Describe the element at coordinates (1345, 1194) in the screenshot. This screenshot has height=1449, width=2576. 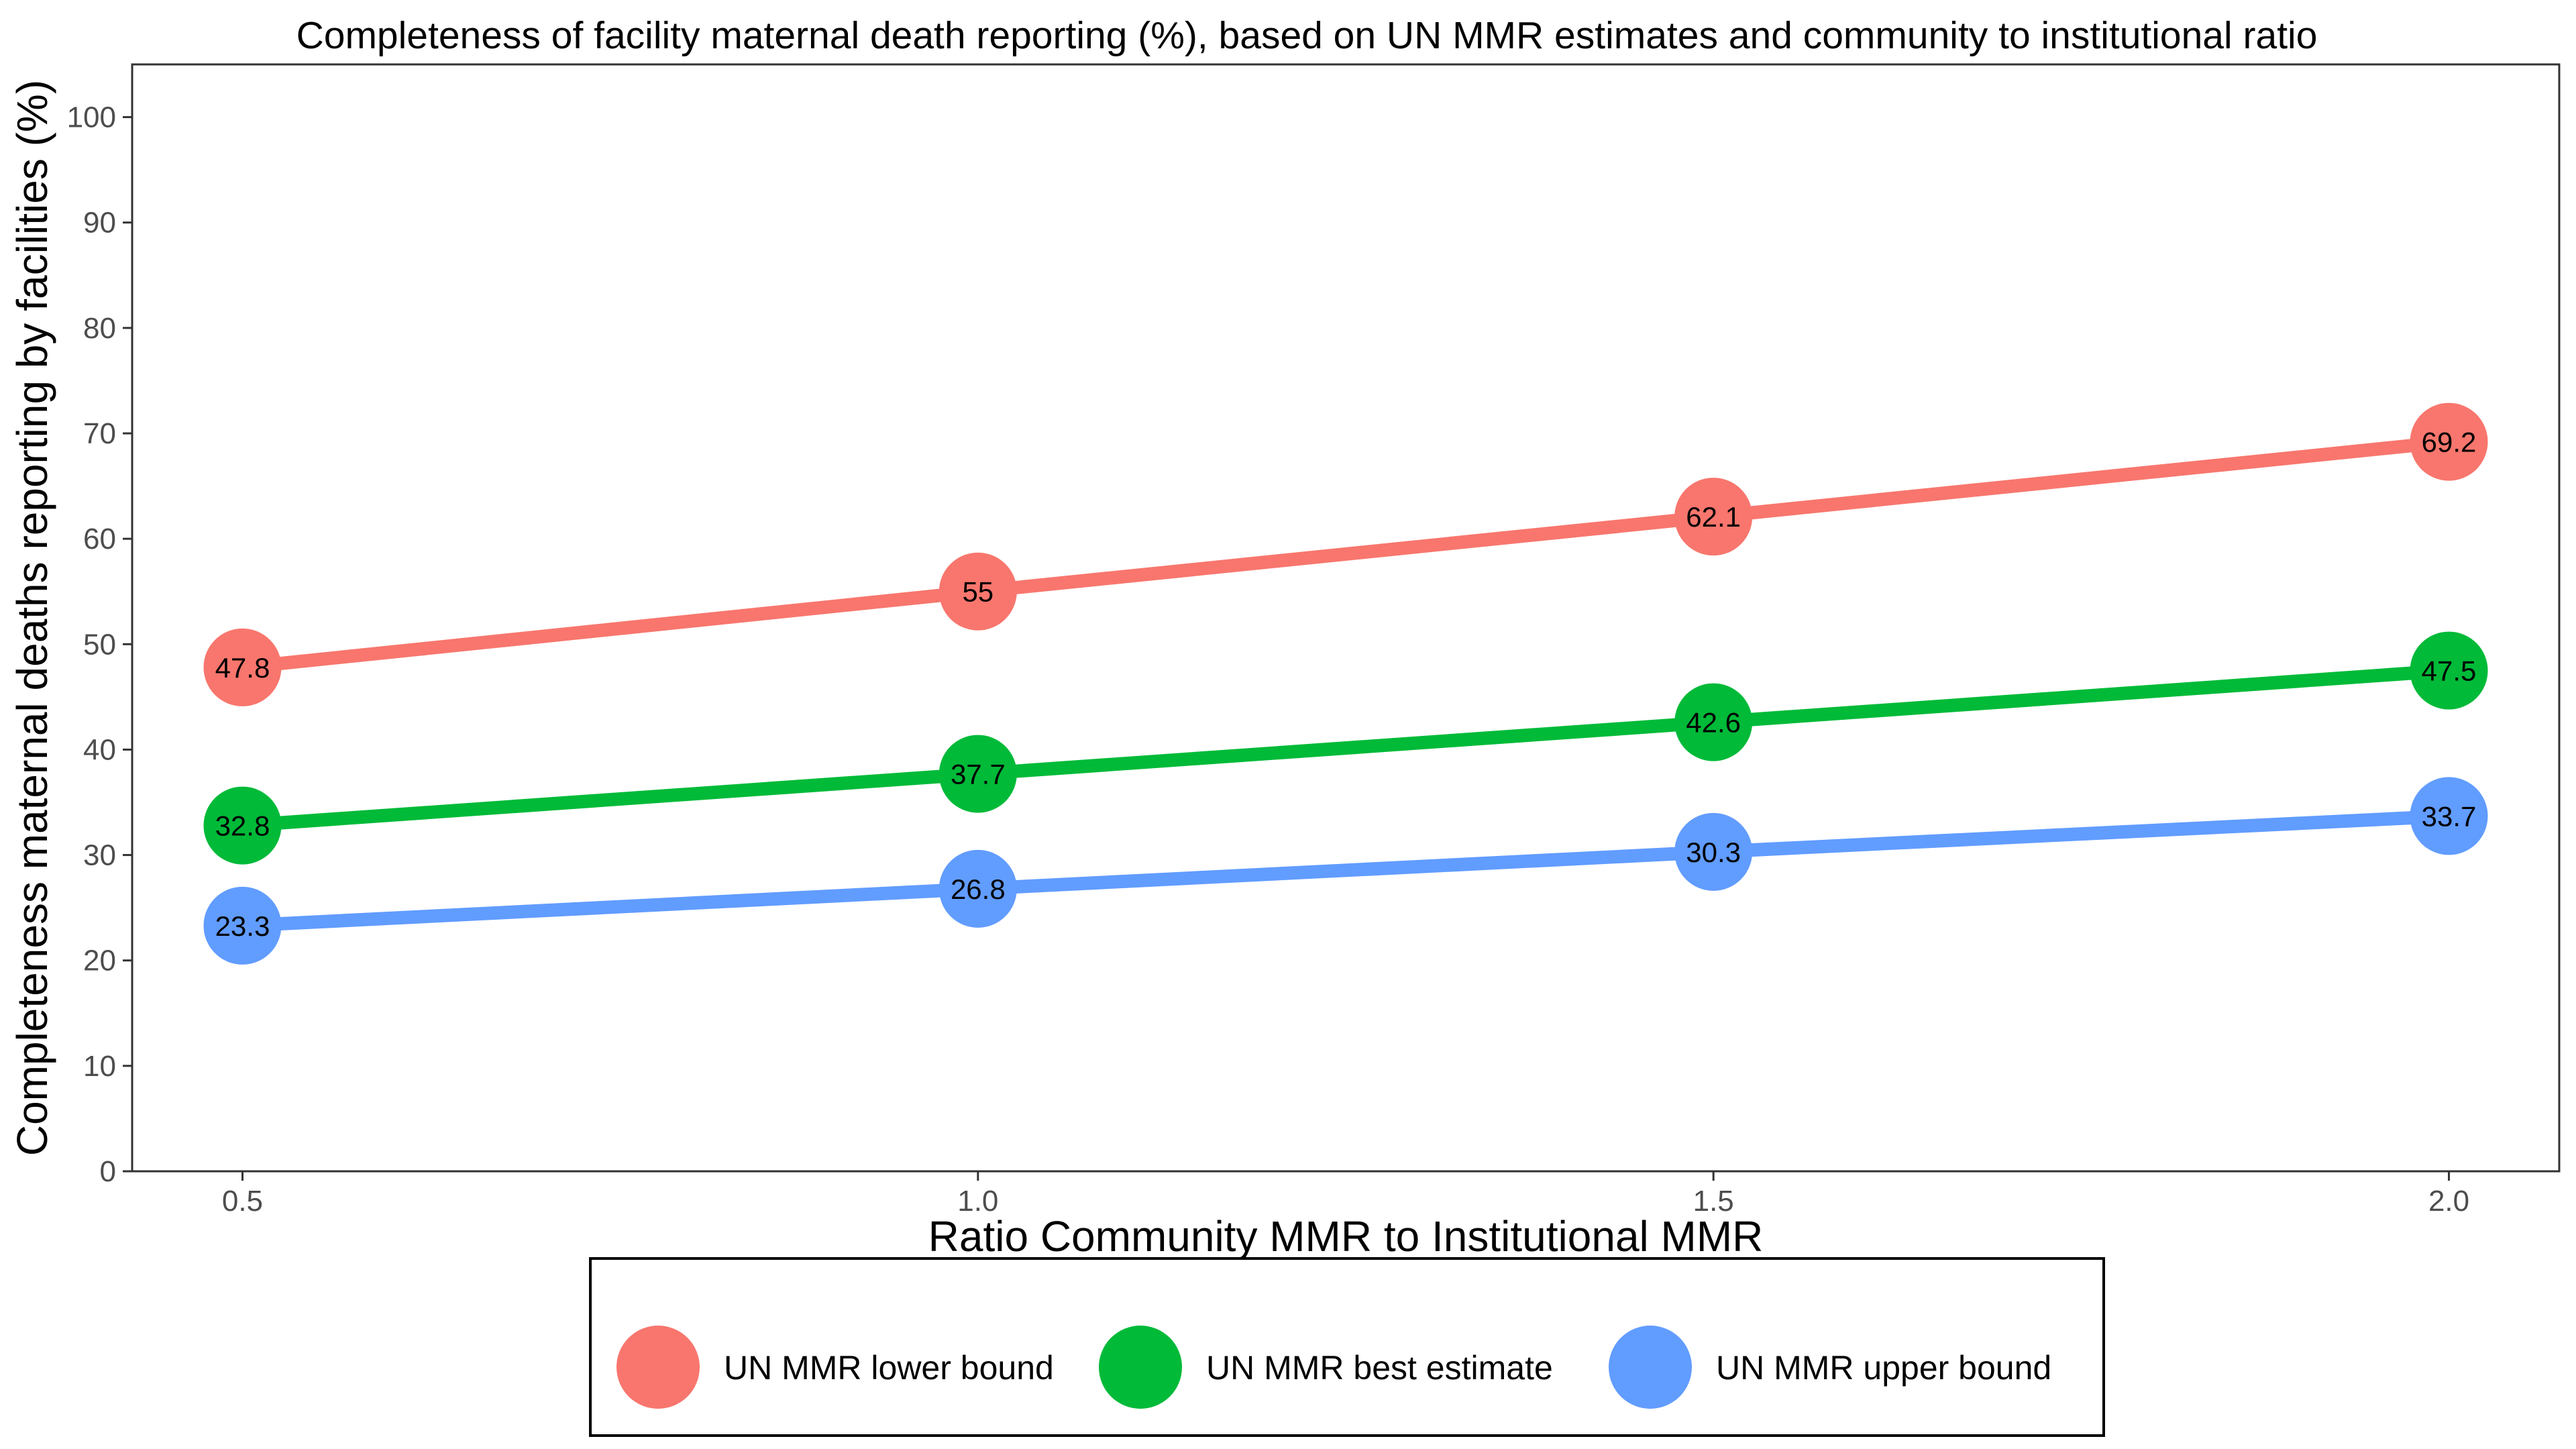
I see `x-axis: 0.5 1.0 1.5 2.0` at that location.